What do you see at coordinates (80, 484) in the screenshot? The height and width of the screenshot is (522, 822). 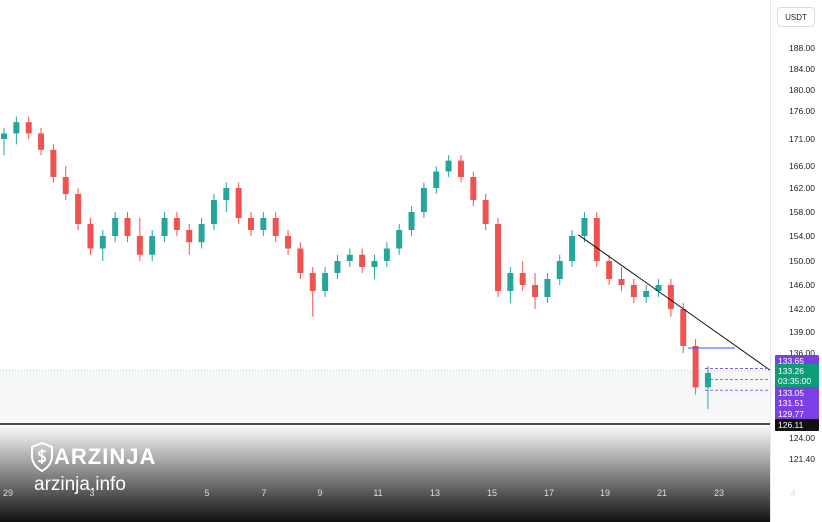 I see `logo-url: arzinja.info` at bounding box center [80, 484].